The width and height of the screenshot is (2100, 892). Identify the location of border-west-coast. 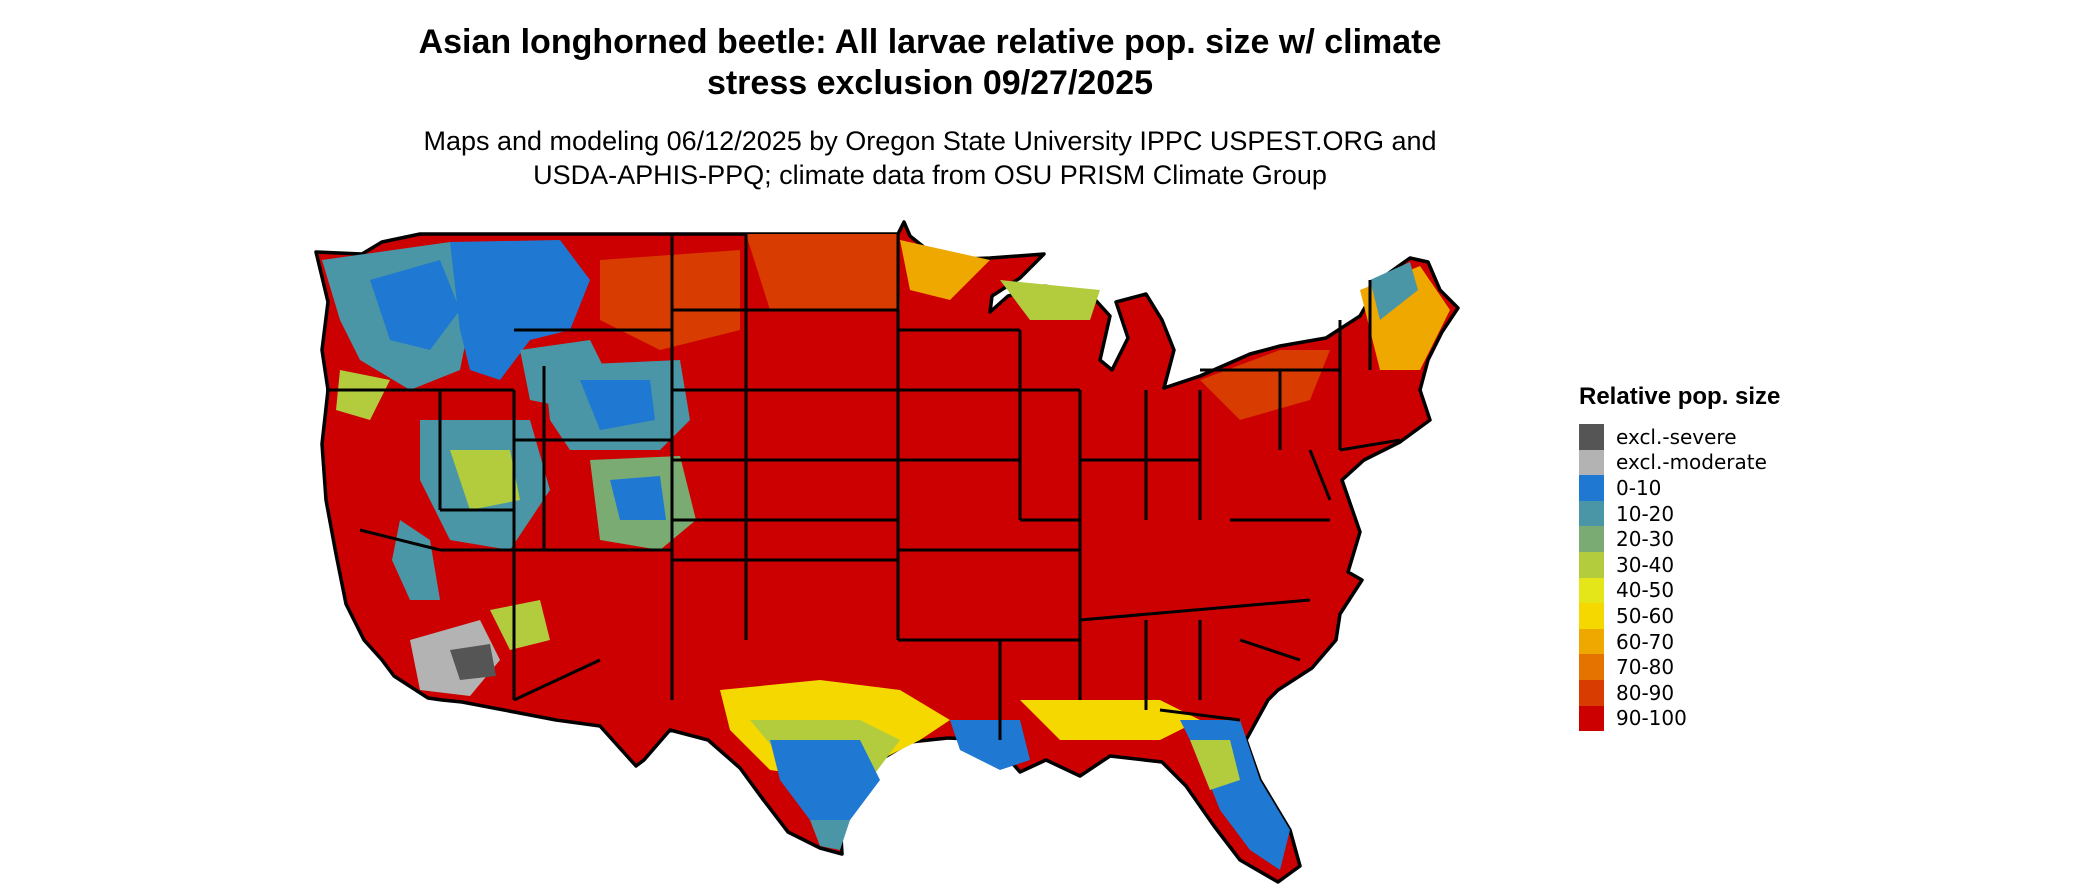
(421, 470).